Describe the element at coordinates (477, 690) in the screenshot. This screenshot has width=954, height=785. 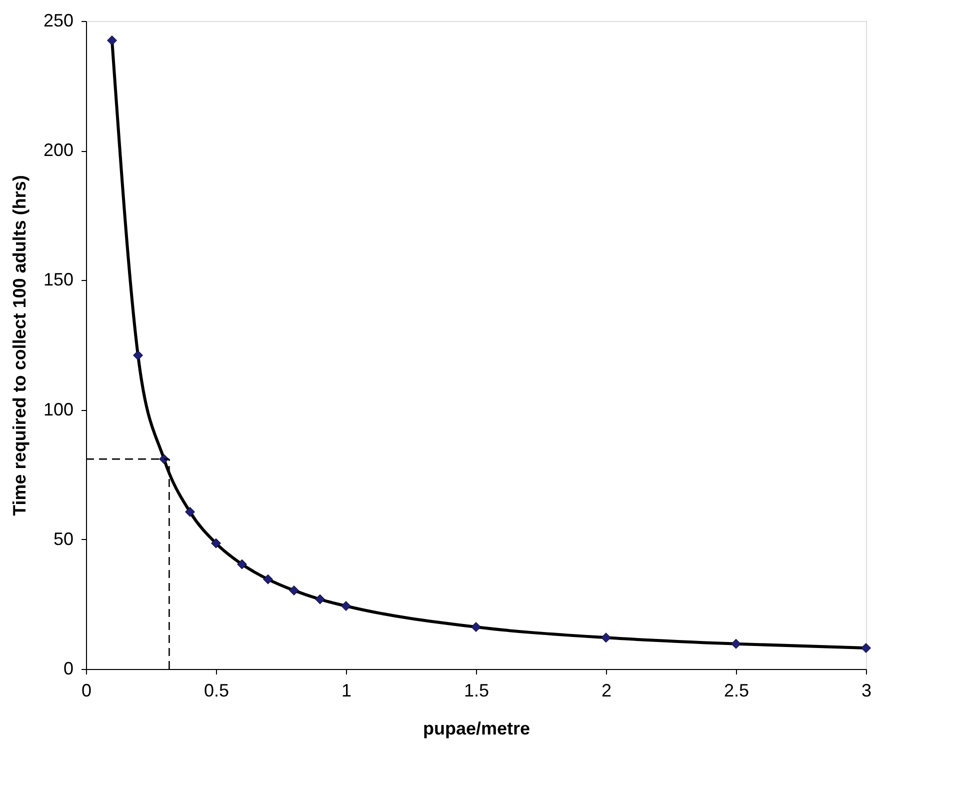
I see `x-tick-label: 1.5` at that location.